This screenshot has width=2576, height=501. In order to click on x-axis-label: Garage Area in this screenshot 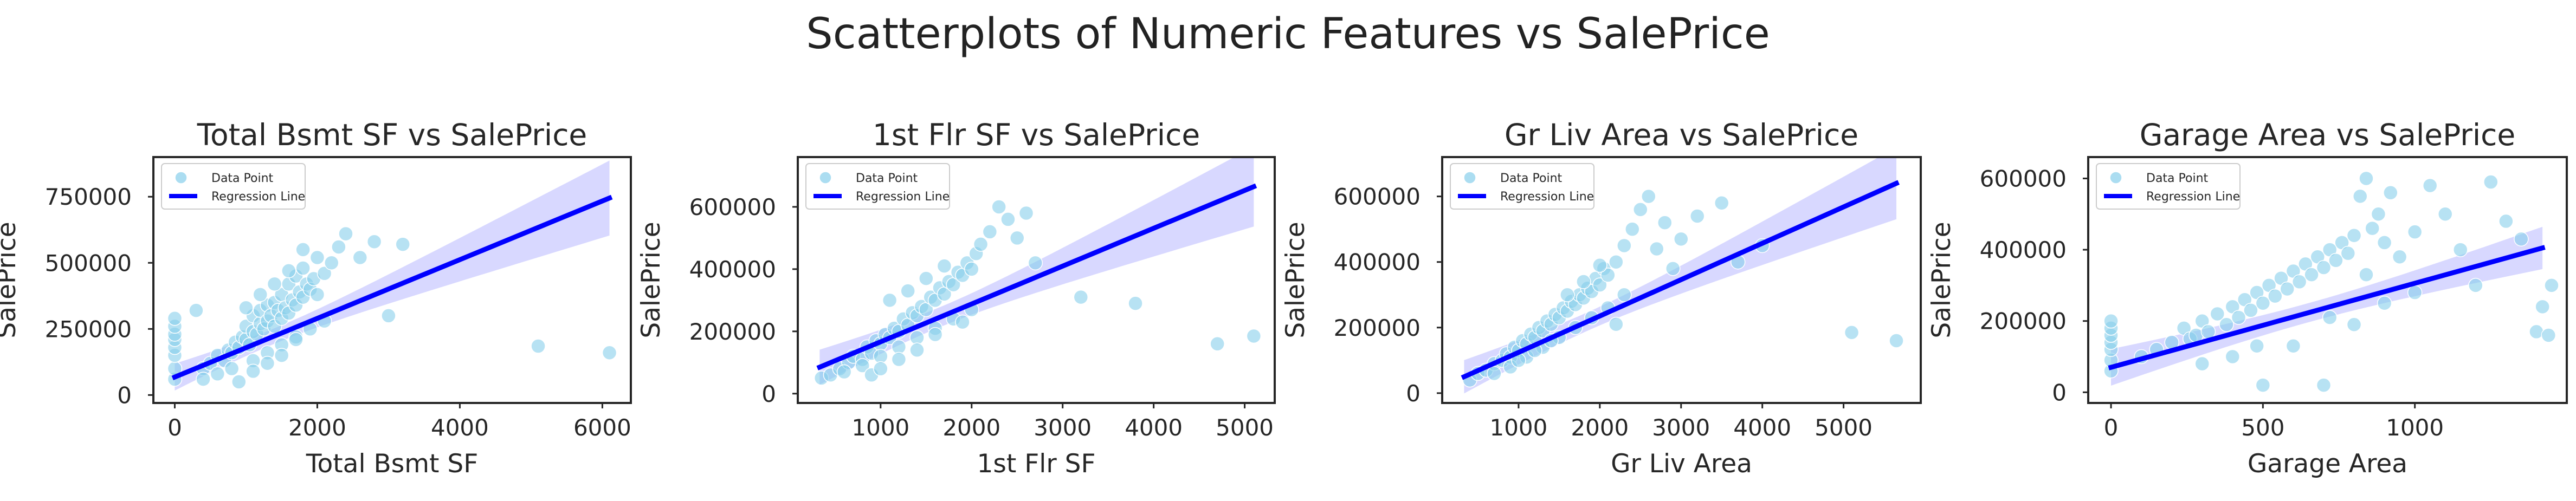, I will do `click(2327, 464)`.